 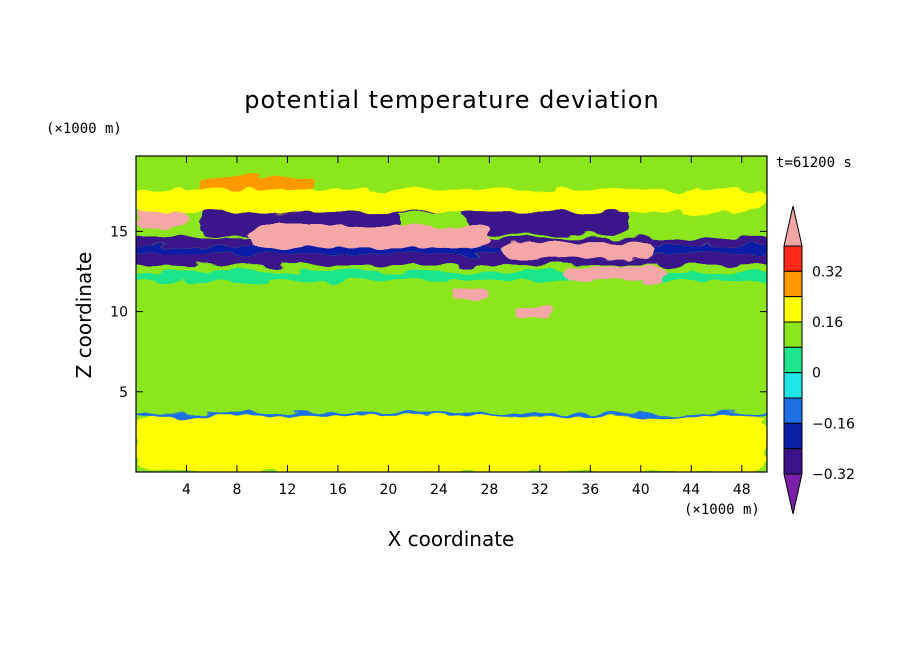 I want to click on x-tick-label: 20, so click(x=388, y=490).